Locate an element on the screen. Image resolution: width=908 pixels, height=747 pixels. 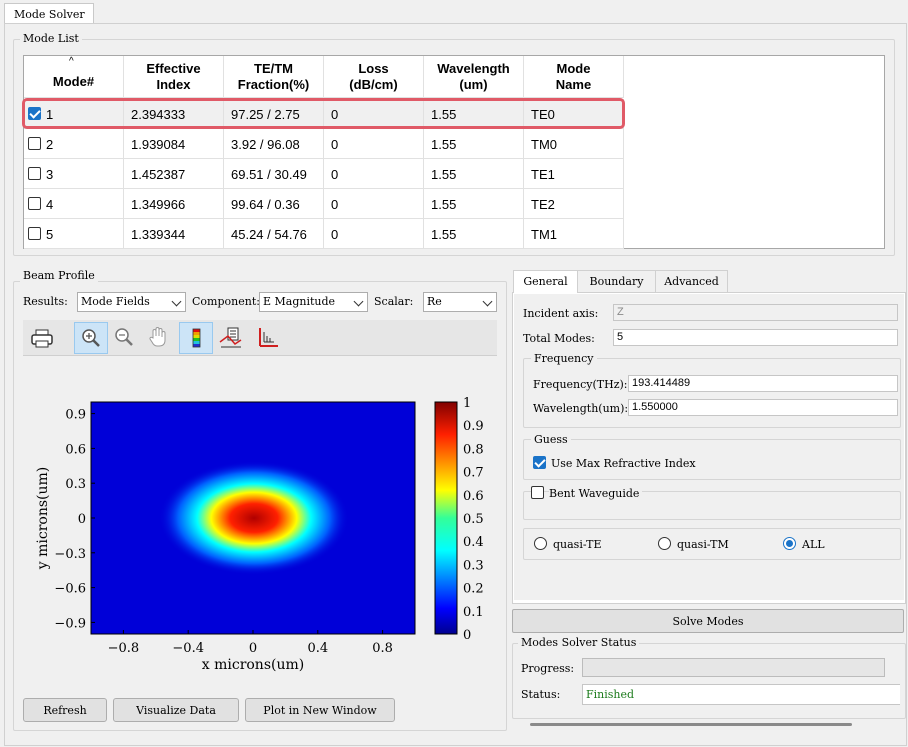
colorbar-tick-label: 0.4 is located at coordinates (473, 542).